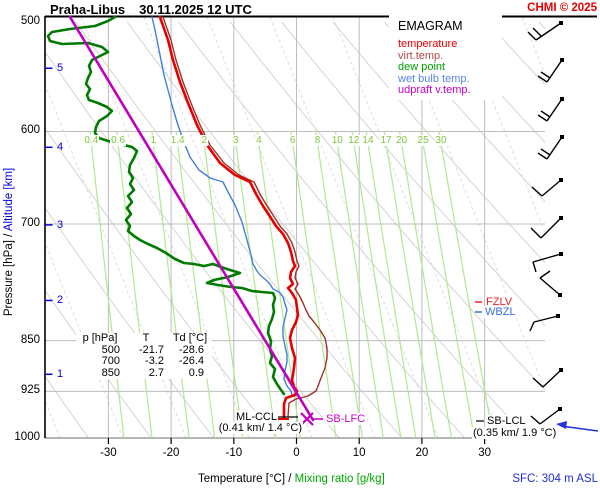  Describe the element at coordinates (110, 349) in the screenshot. I see `table-cell: 500` at that location.